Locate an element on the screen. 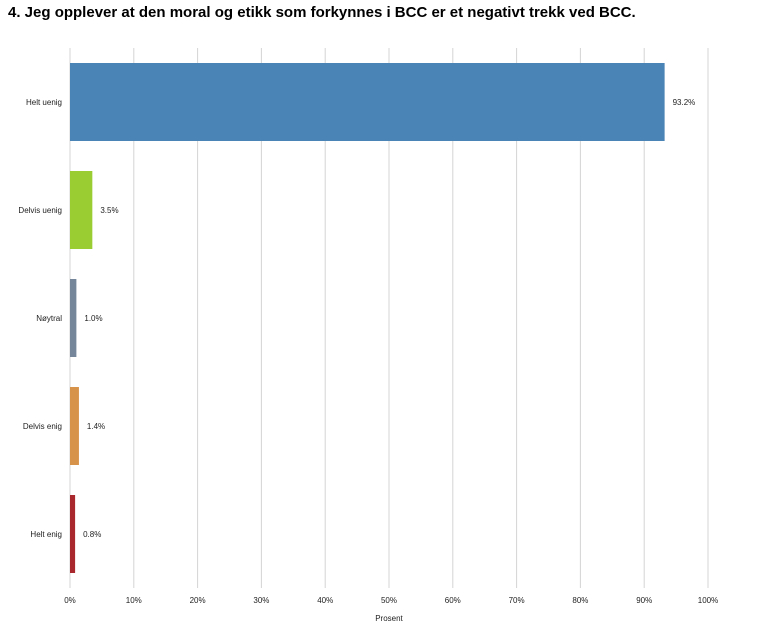 Image resolution: width=770 pixels, height=630 pixels. category-label: Delvis enig is located at coordinates (42, 426).